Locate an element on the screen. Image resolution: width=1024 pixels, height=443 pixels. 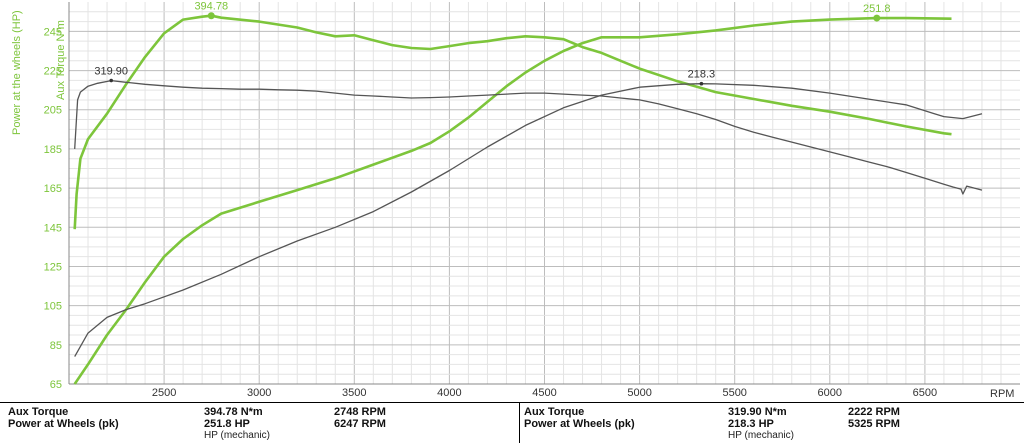
y-tick-label: 245 is located at coordinates (53, 32).